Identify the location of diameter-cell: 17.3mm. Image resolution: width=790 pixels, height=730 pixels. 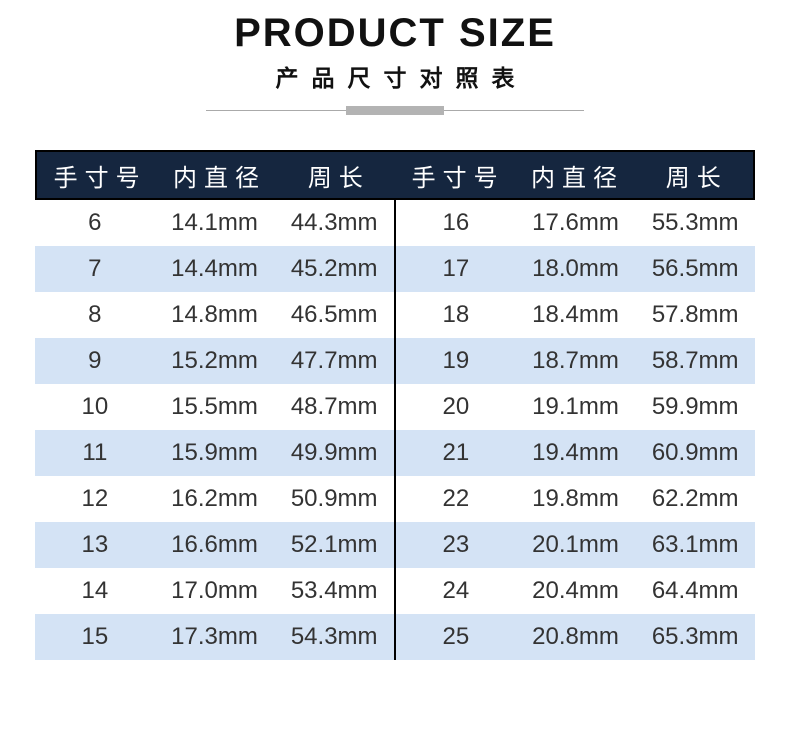
(214, 636).